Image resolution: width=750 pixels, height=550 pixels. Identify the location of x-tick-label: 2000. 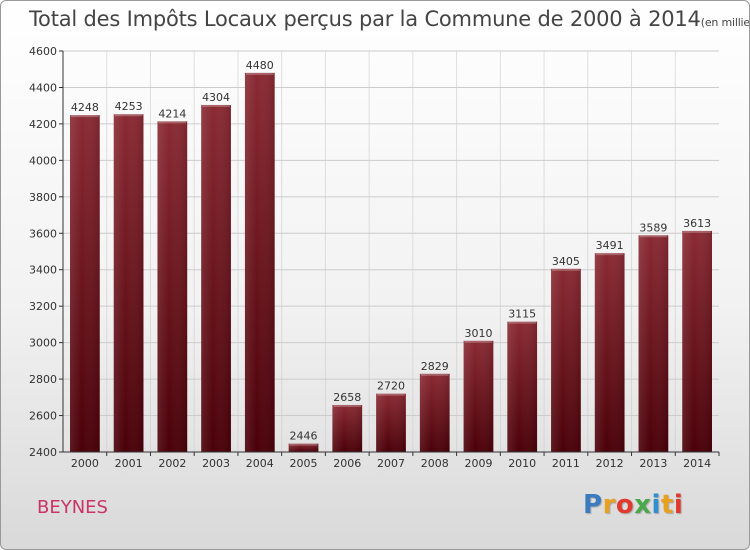
(85, 463).